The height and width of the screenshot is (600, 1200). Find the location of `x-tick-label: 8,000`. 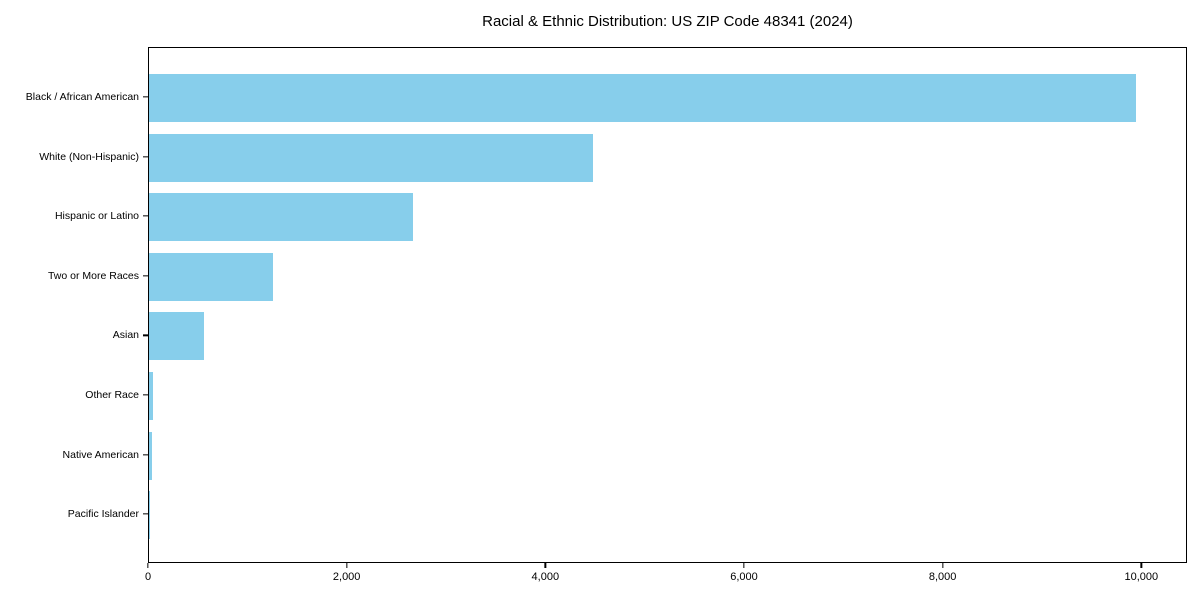

x-tick-label: 8,000 is located at coordinates (942, 577).